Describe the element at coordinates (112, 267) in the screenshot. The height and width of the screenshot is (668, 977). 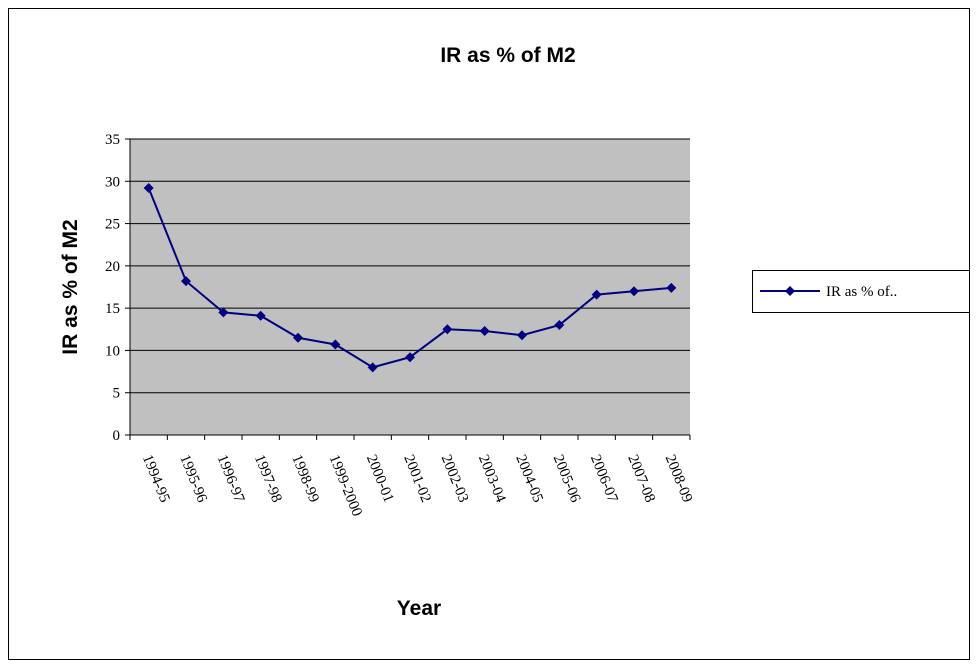
I see `y-tick-label: 20` at that location.